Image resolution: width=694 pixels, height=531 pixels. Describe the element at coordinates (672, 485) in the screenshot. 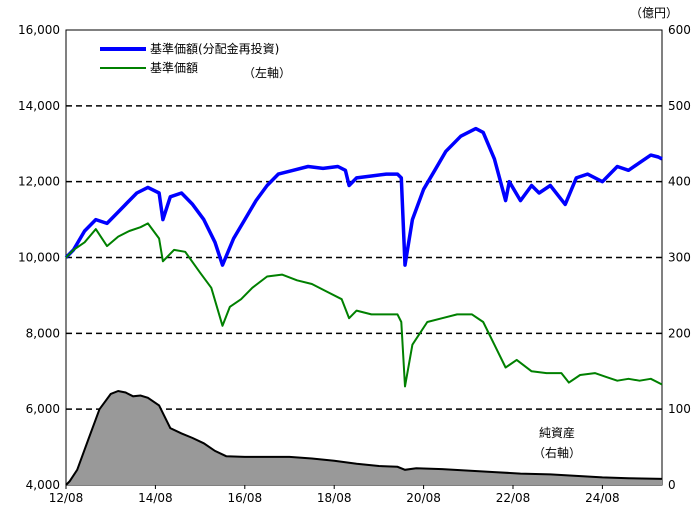

I see `y-right-tick-label: 0` at that location.